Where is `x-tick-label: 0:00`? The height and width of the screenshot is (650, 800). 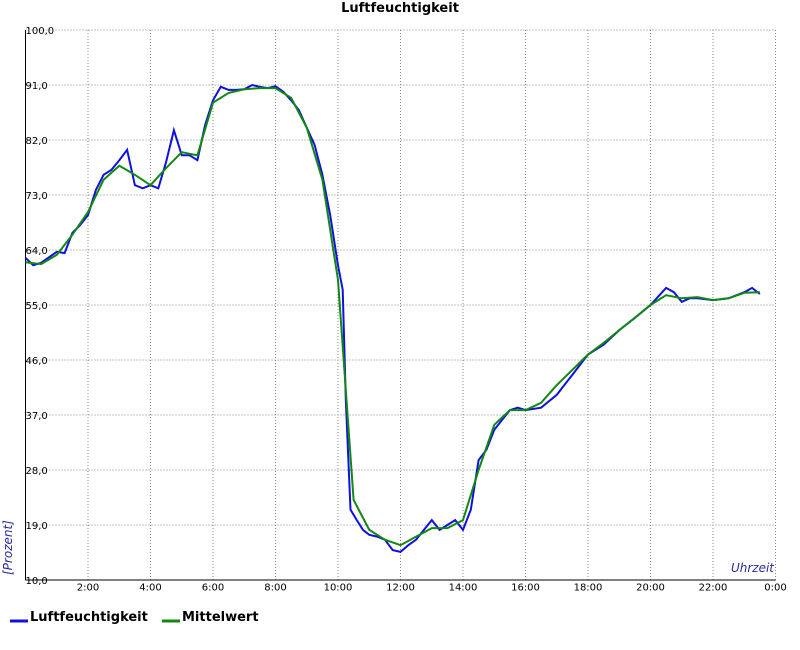
x-tick-label: 0:00 is located at coordinates (775, 587).